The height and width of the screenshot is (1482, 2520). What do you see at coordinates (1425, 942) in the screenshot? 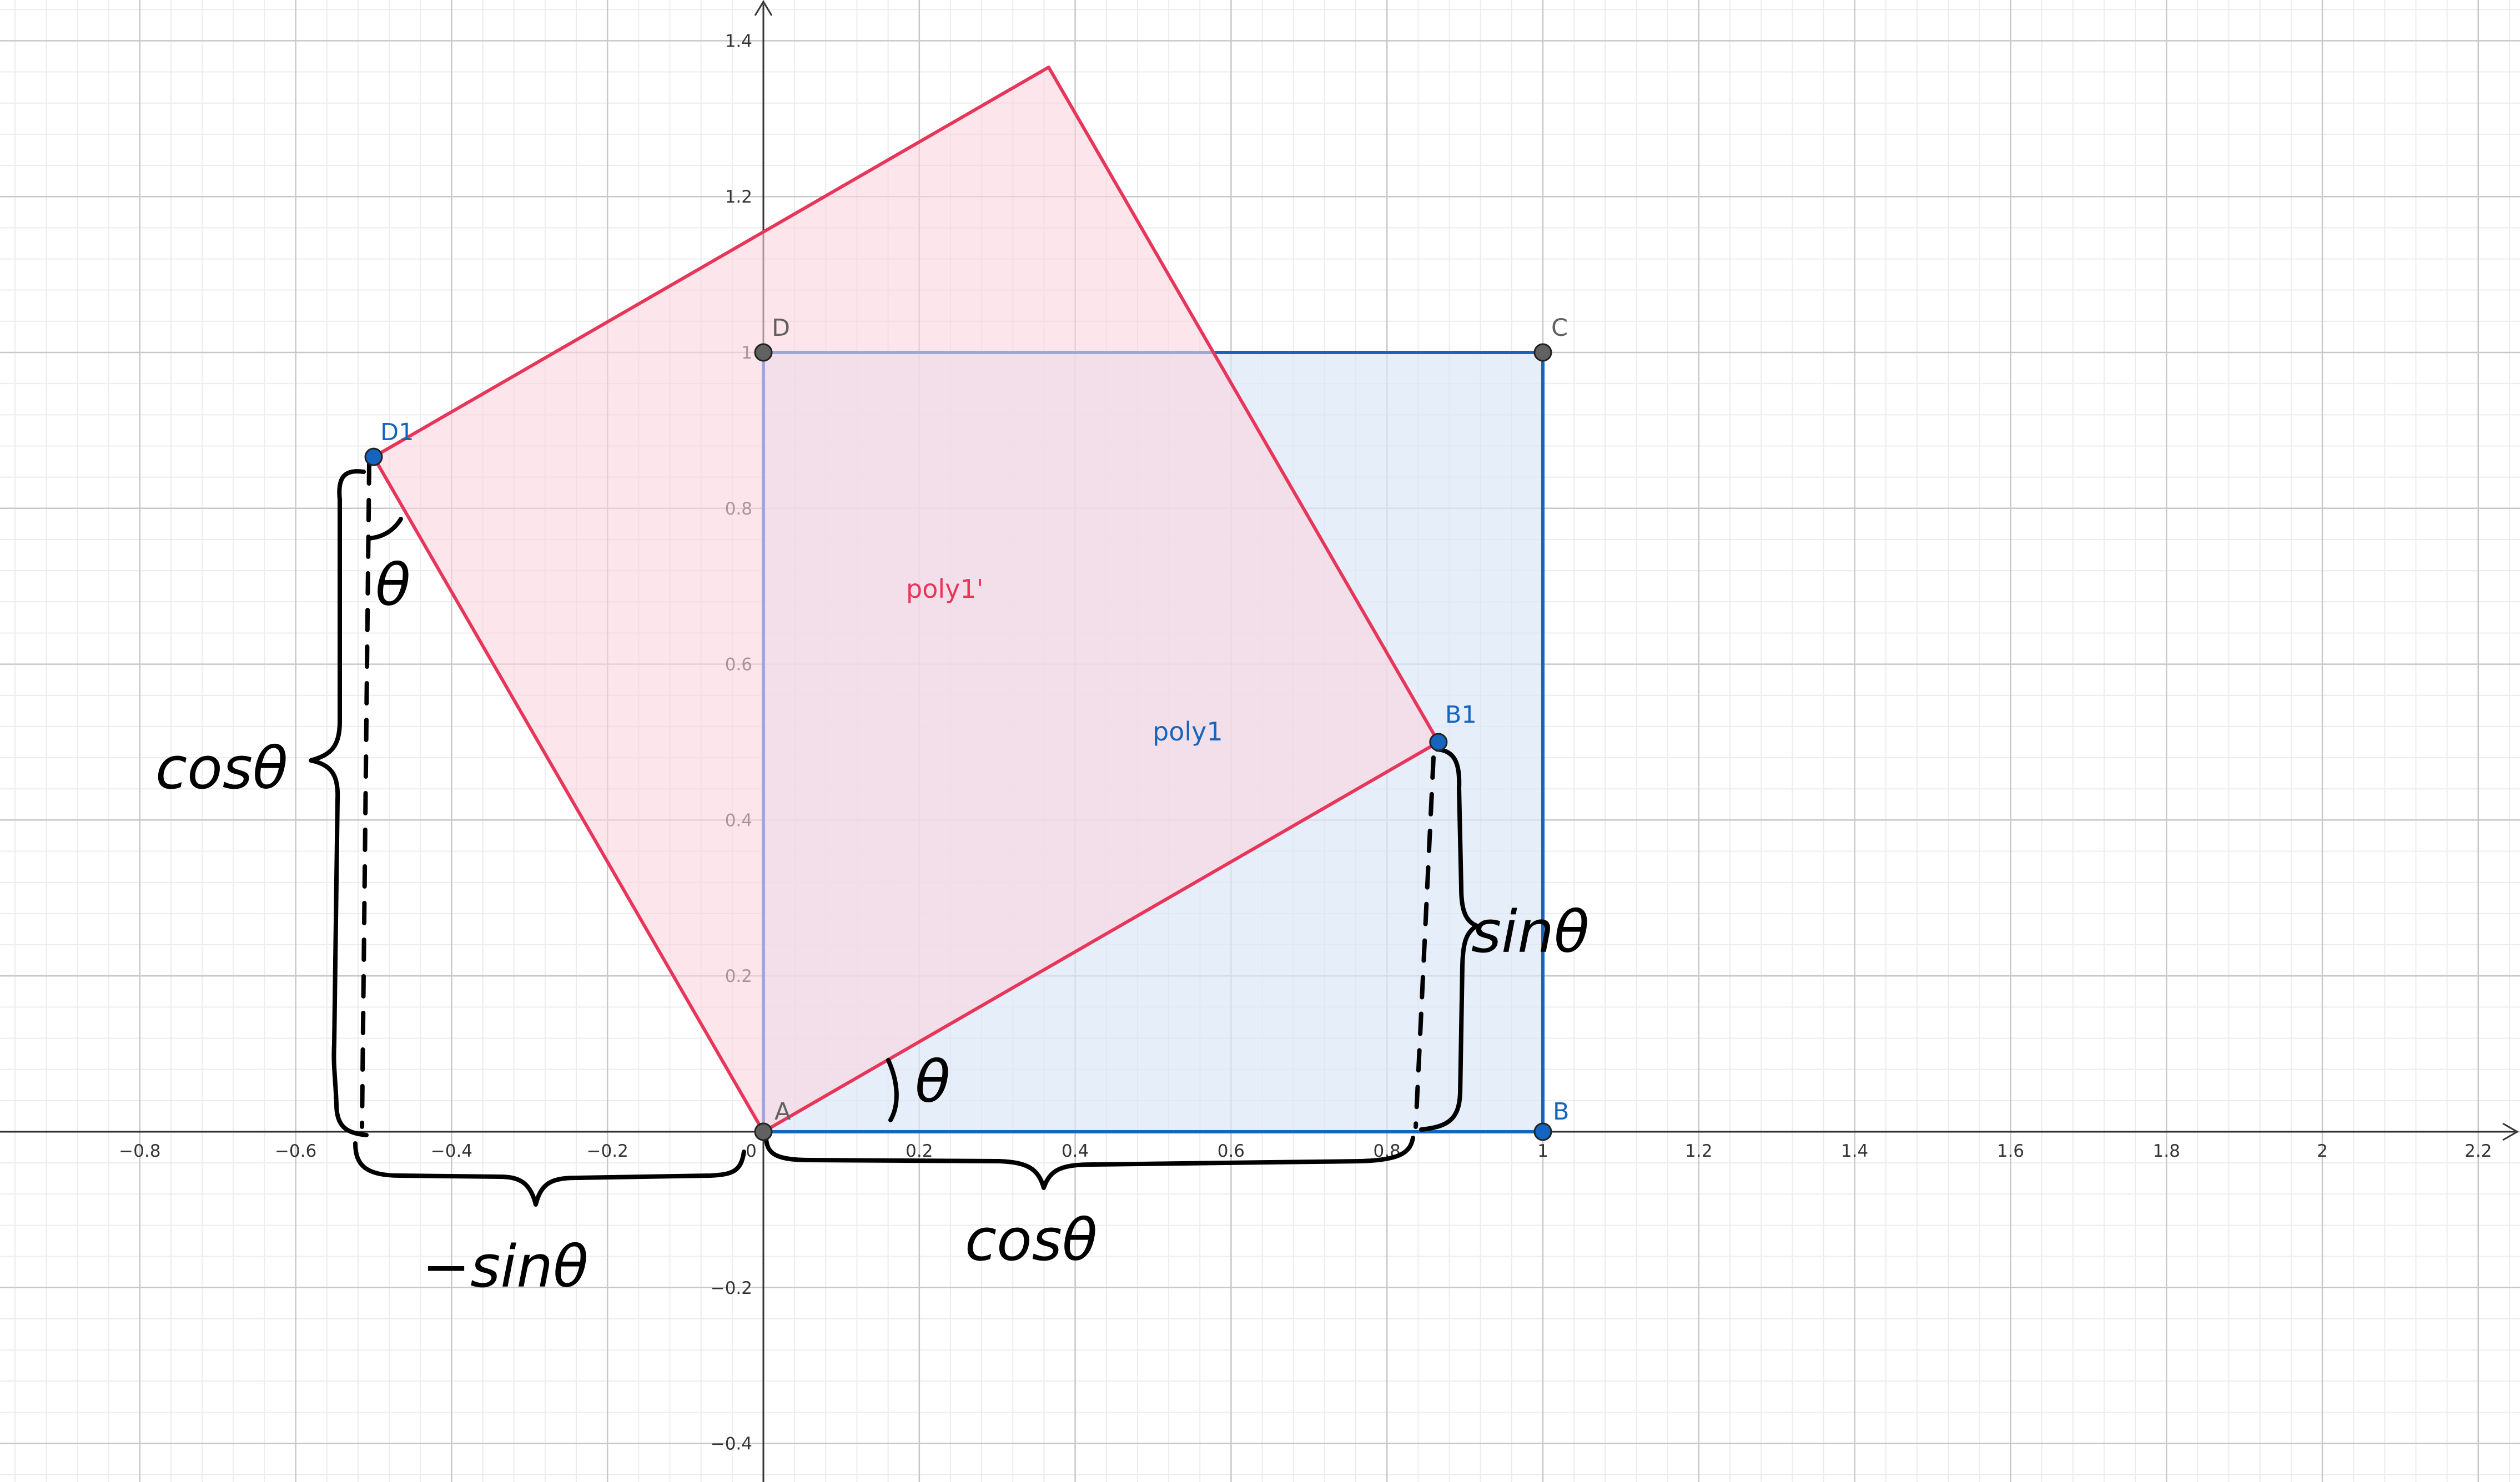
I see `dashed-line-b1` at bounding box center [1425, 942].